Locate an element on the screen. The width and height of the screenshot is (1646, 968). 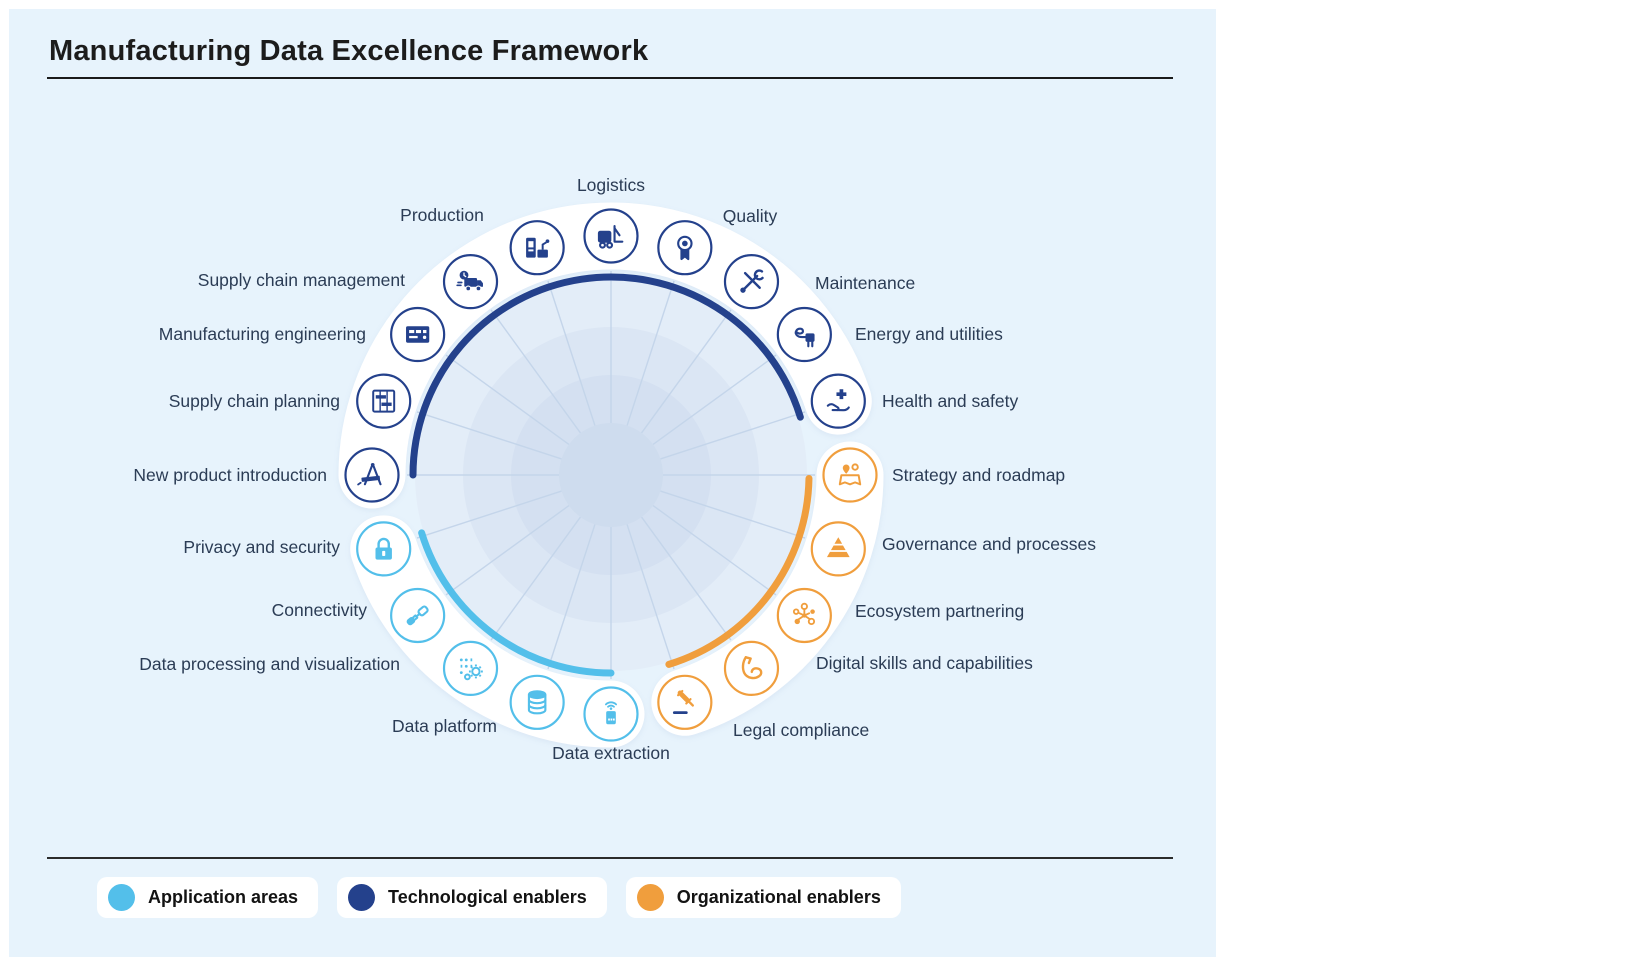
power-plug-icon is located at coordinates (804, 337).